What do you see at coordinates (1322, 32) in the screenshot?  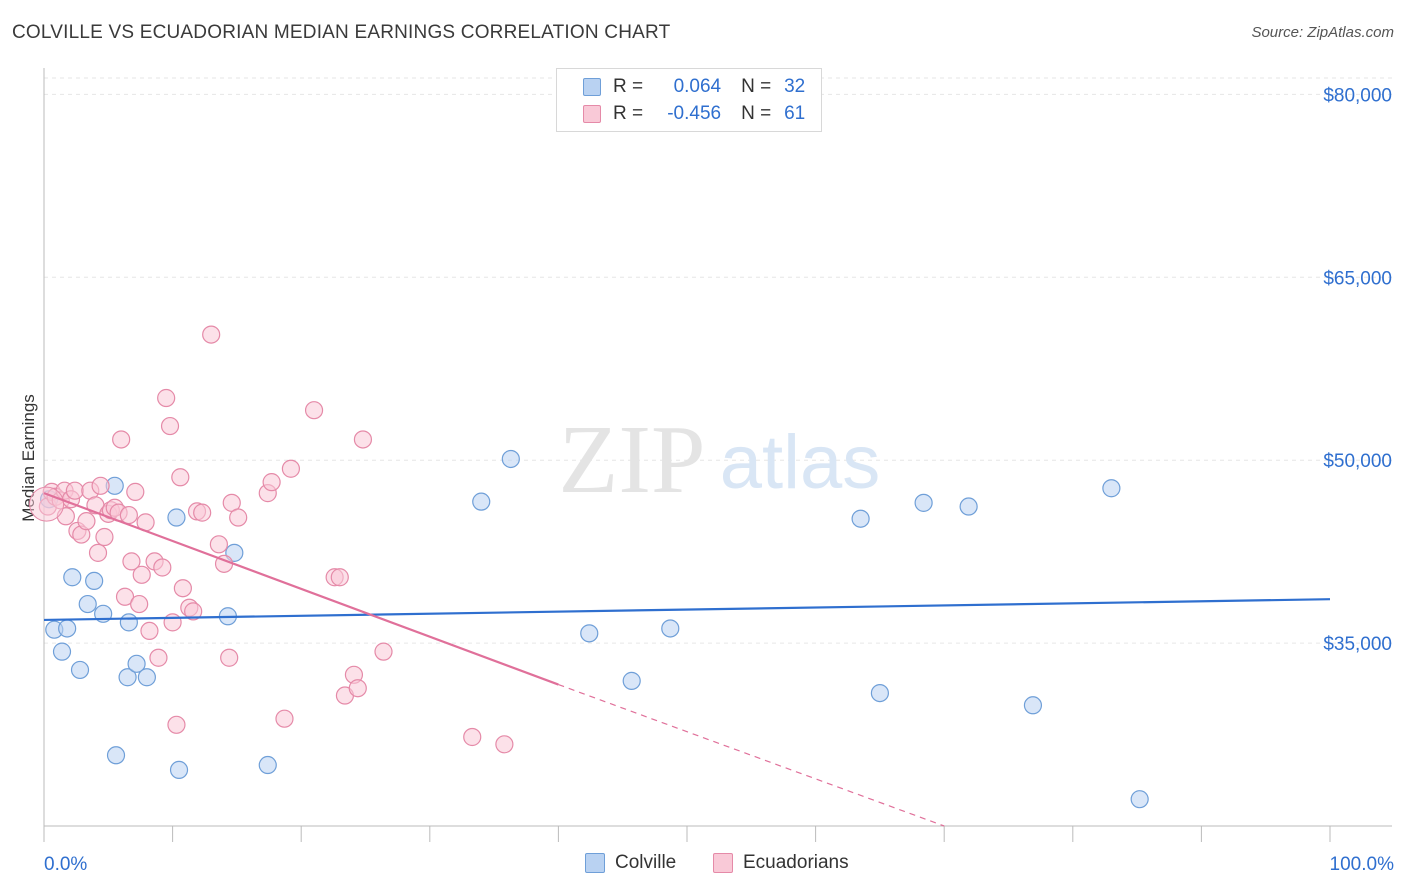 I see `source-label: Source: ZipAtlas.com` at bounding box center [1322, 32].